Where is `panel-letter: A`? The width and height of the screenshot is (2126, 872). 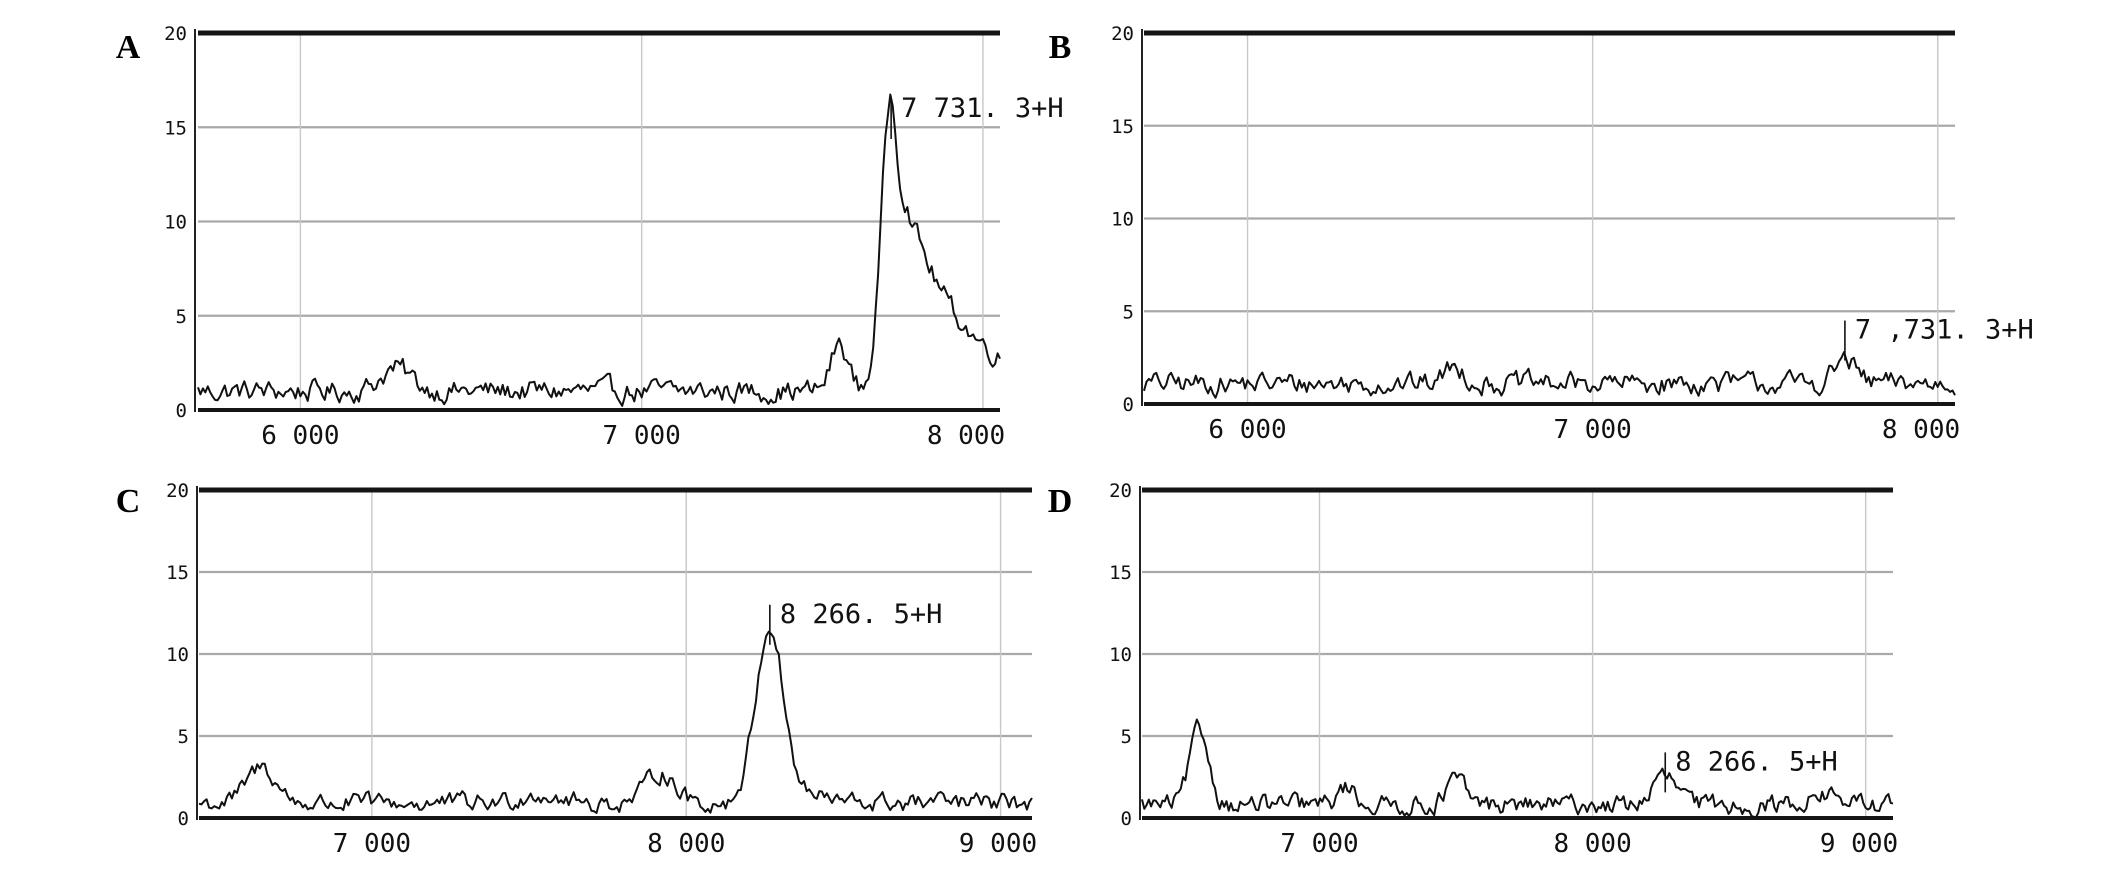 panel-letter: A is located at coordinates (128, 47).